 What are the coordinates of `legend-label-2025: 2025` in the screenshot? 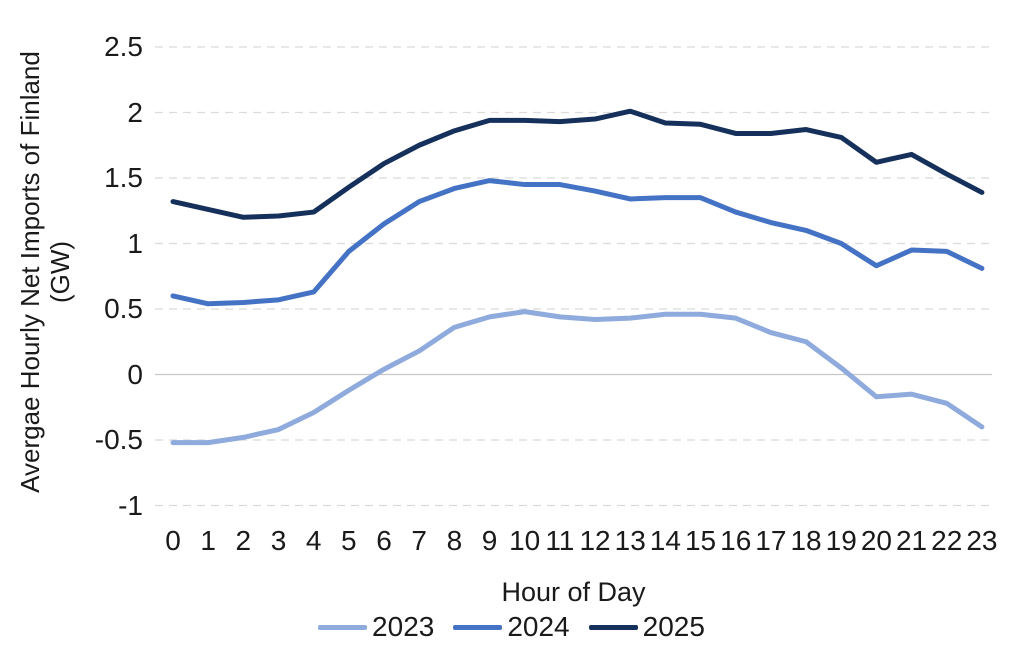 It's located at (673, 626).